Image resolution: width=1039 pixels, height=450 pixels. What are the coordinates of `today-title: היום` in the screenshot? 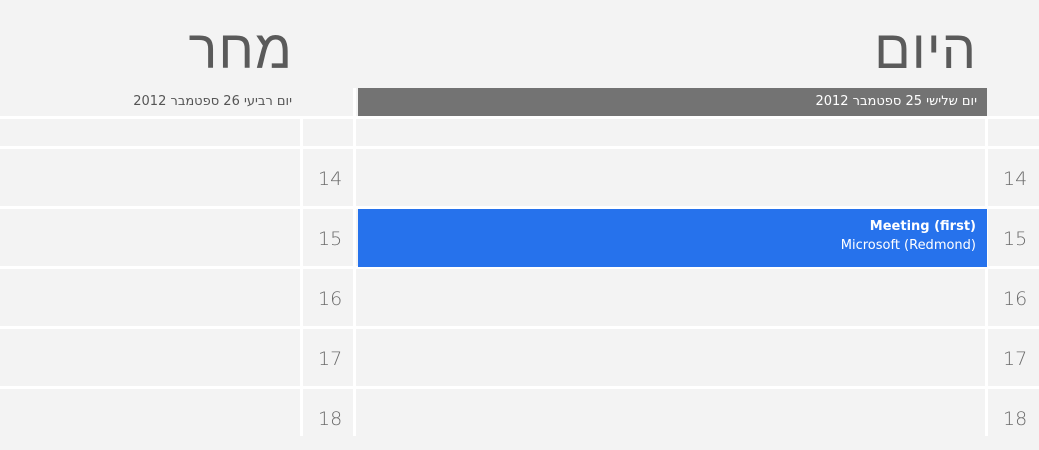 It's located at (925, 49).